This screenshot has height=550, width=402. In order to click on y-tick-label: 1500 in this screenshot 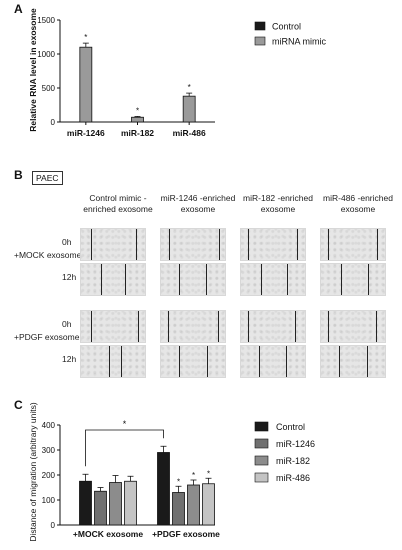, I will do `click(46, 20)`.